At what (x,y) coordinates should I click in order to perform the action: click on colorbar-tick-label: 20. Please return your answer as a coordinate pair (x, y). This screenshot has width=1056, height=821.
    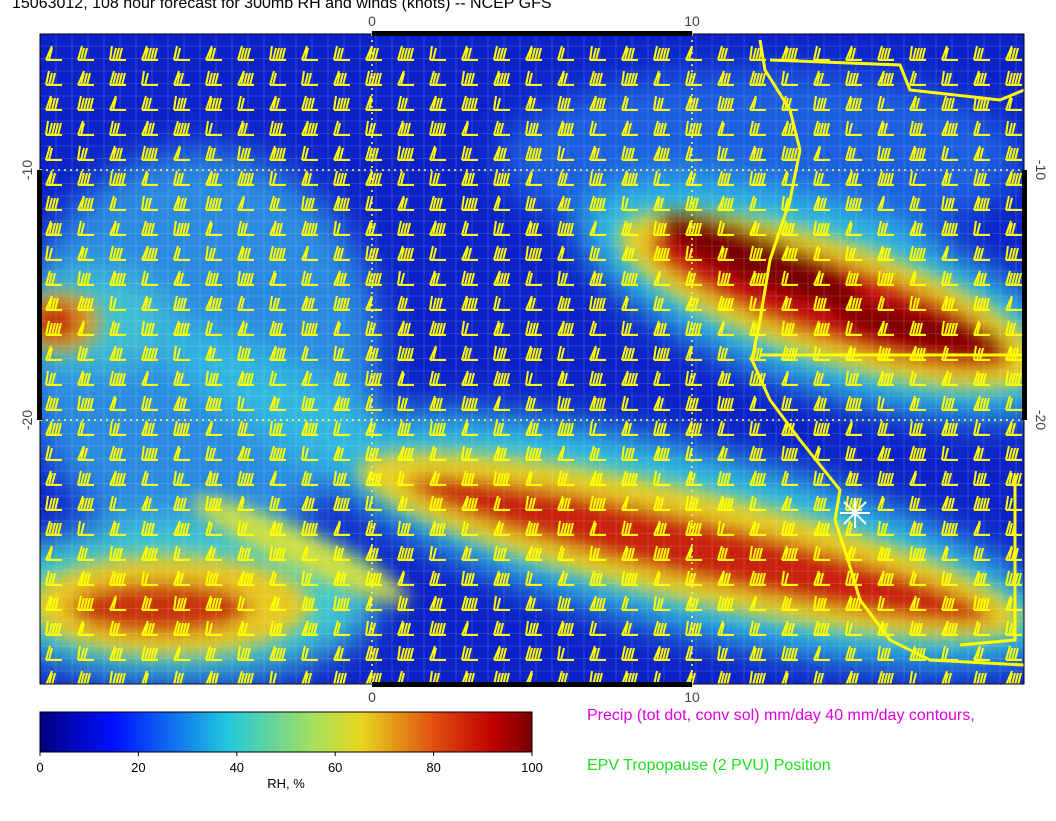
    Looking at the image, I should click on (138, 767).